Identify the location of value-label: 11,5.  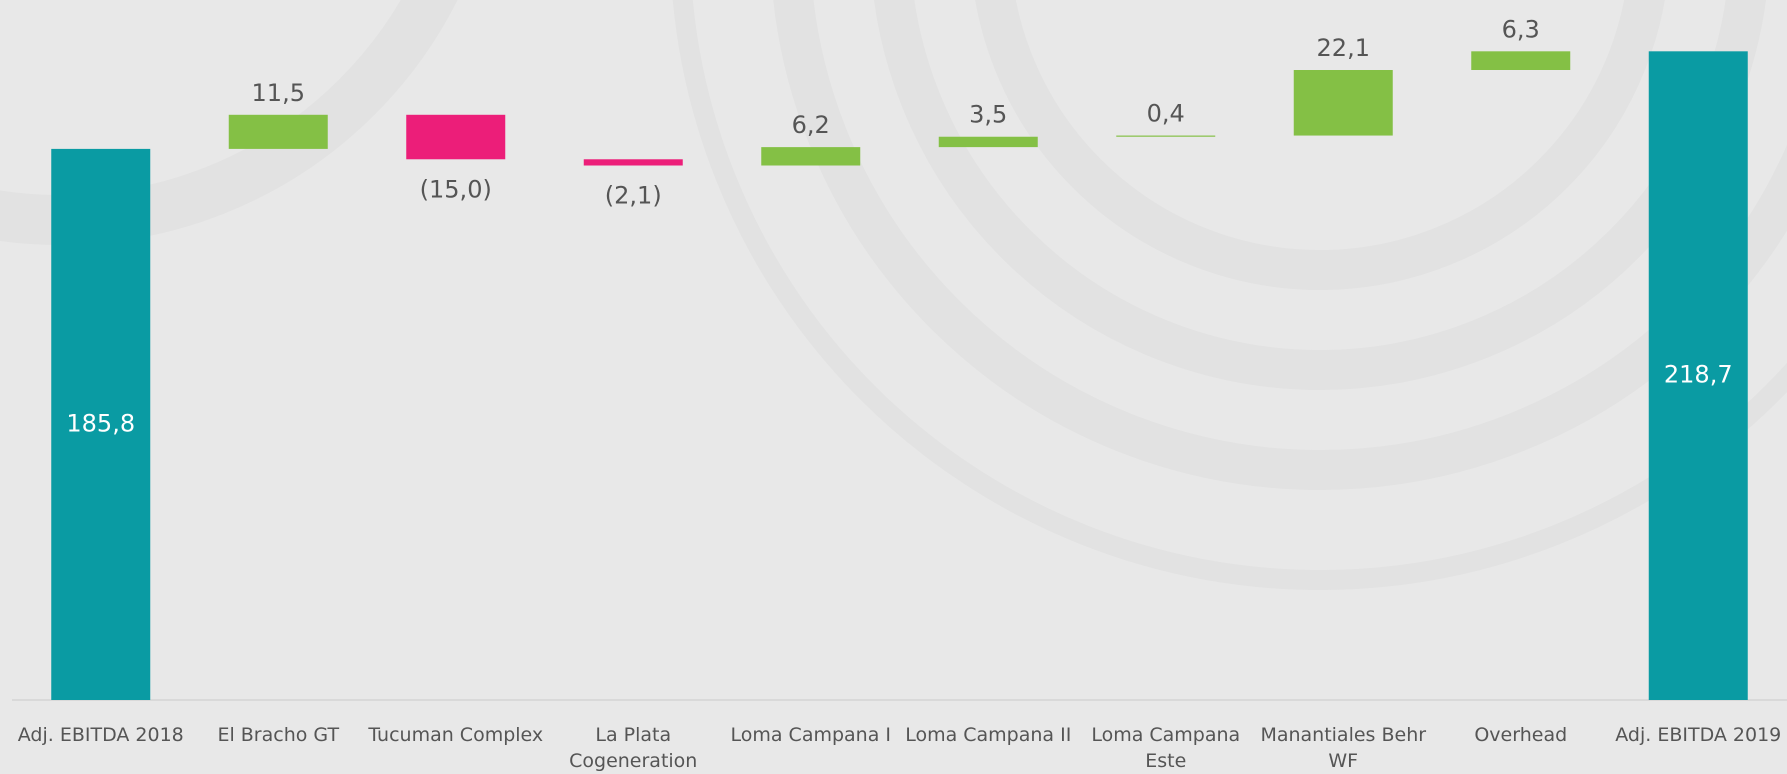
(278, 93).